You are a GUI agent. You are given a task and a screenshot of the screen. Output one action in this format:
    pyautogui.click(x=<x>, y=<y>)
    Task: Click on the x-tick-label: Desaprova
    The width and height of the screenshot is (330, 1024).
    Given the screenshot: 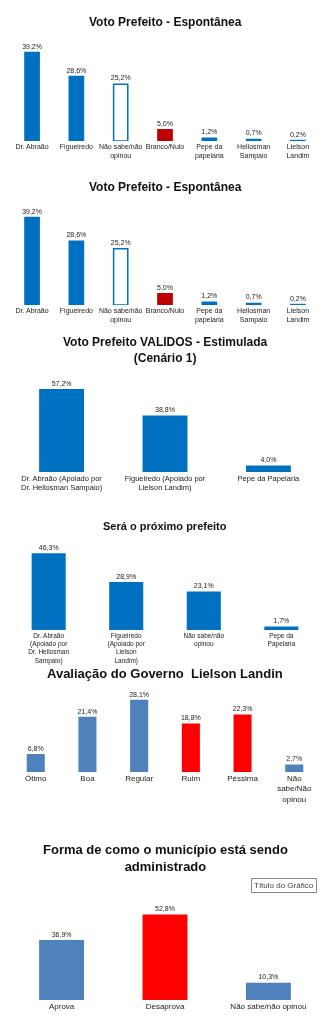 What is the action you would take?
    pyautogui.click(x=165, y=1006)
    